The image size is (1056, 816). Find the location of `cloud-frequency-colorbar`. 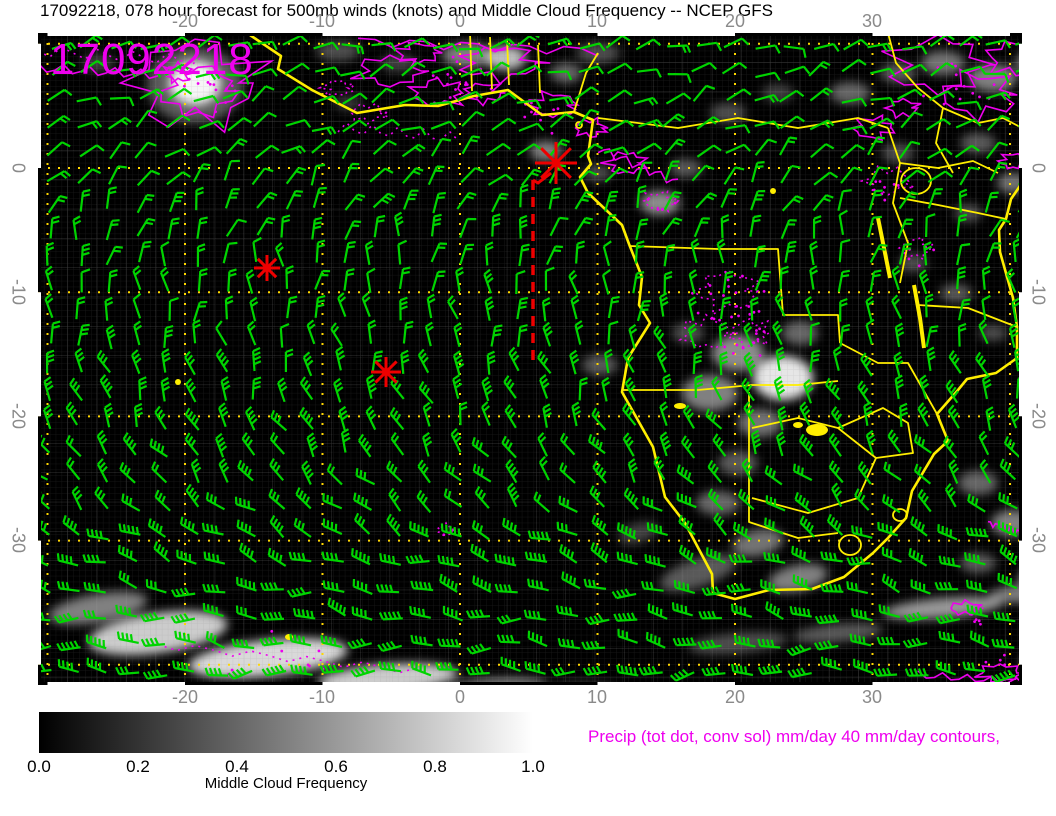

cloud-frequency-colorbar is located at coordinates (286, 732).